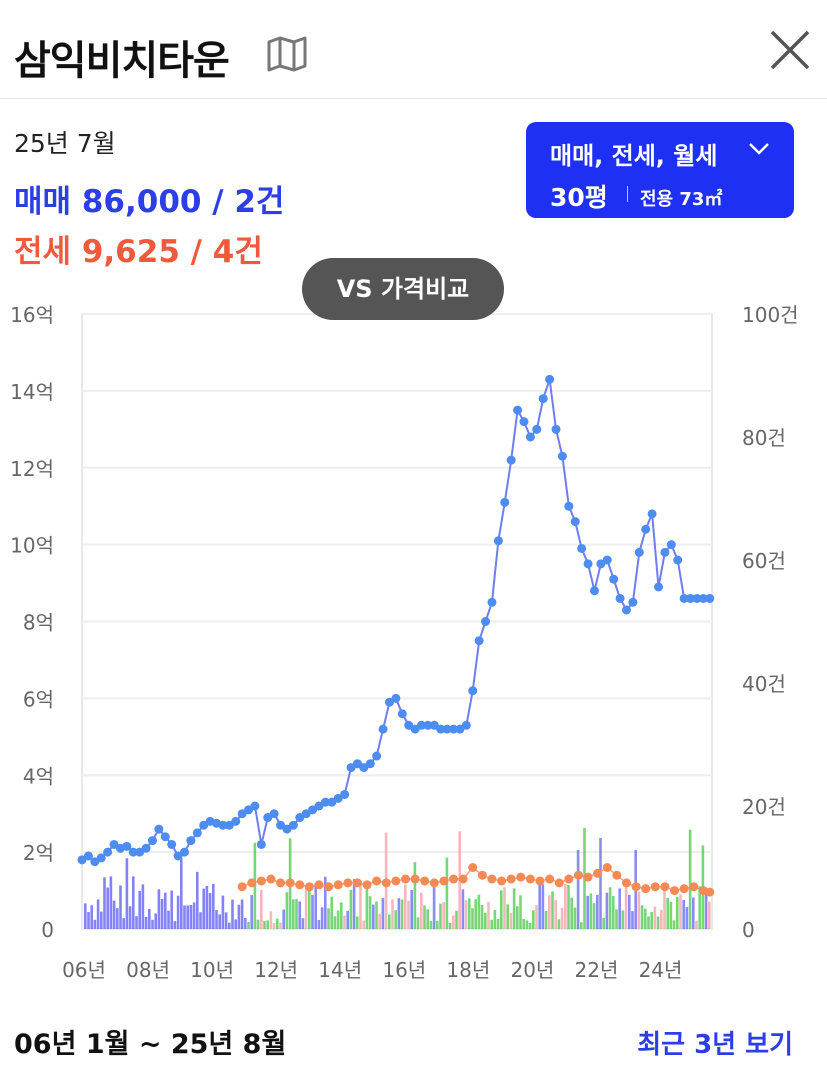 The height and width of the screenshot is (1080, 827). Describe the element at coordinates (32, 469) in the screenshot. I see `y-left-tick-label: 12억` at that location.